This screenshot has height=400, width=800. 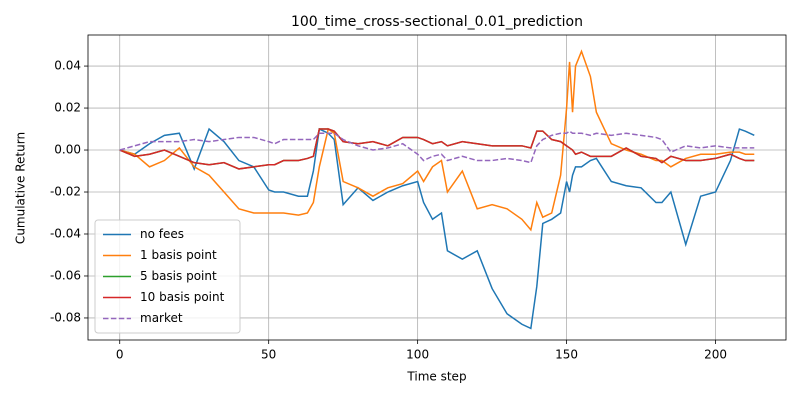 What do you see at coordinates (21, 188) in the screenshot?
I see `y-axis-label: Cumulative Return` at bounding box center [21, 188].